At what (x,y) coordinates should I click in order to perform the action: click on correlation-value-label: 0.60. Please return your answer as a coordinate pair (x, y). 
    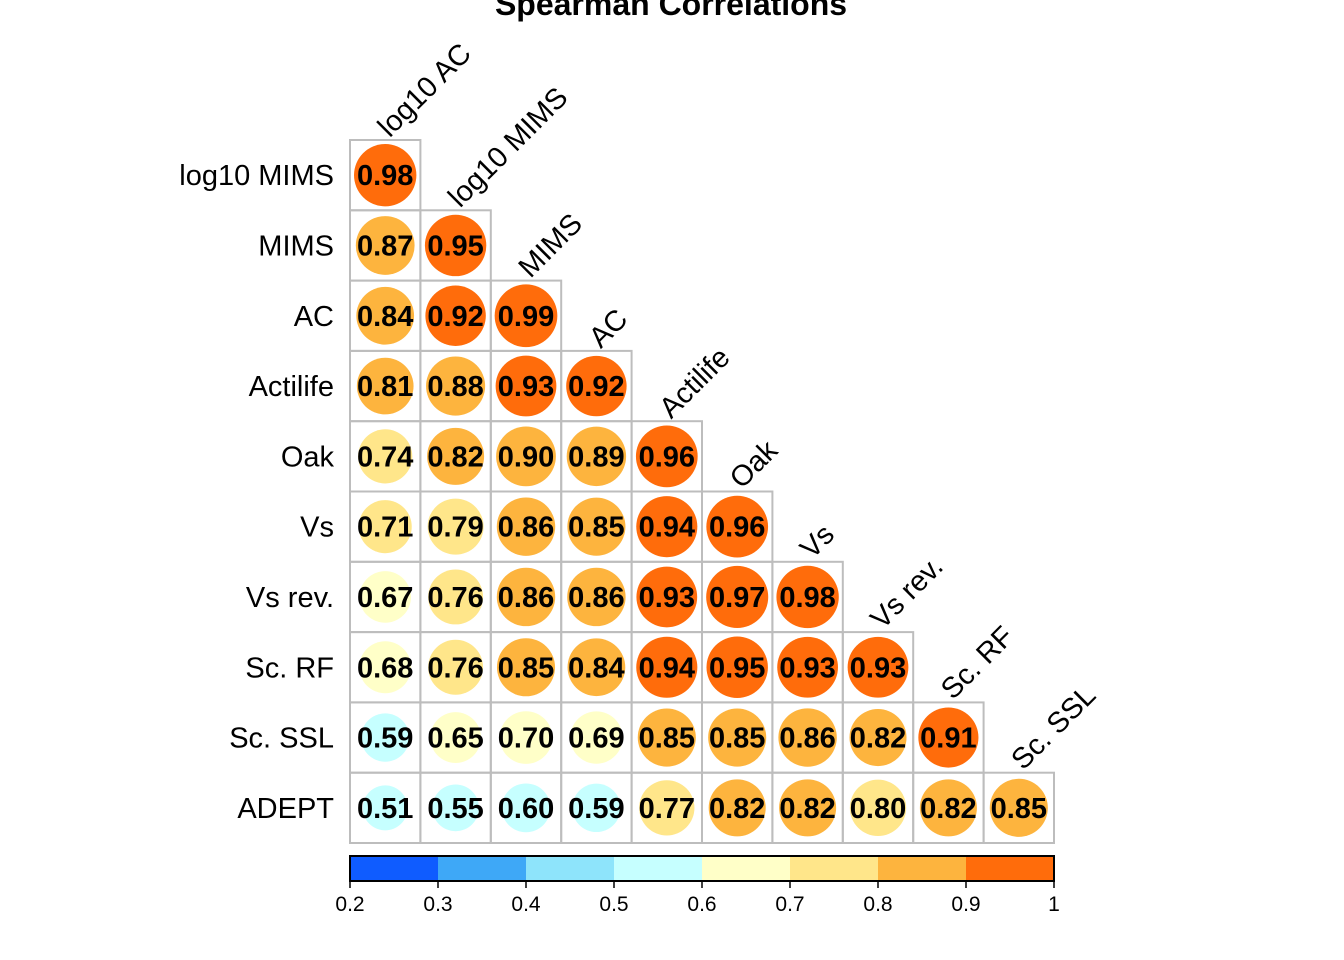
    Looking at the image, I should click on (526, 809).